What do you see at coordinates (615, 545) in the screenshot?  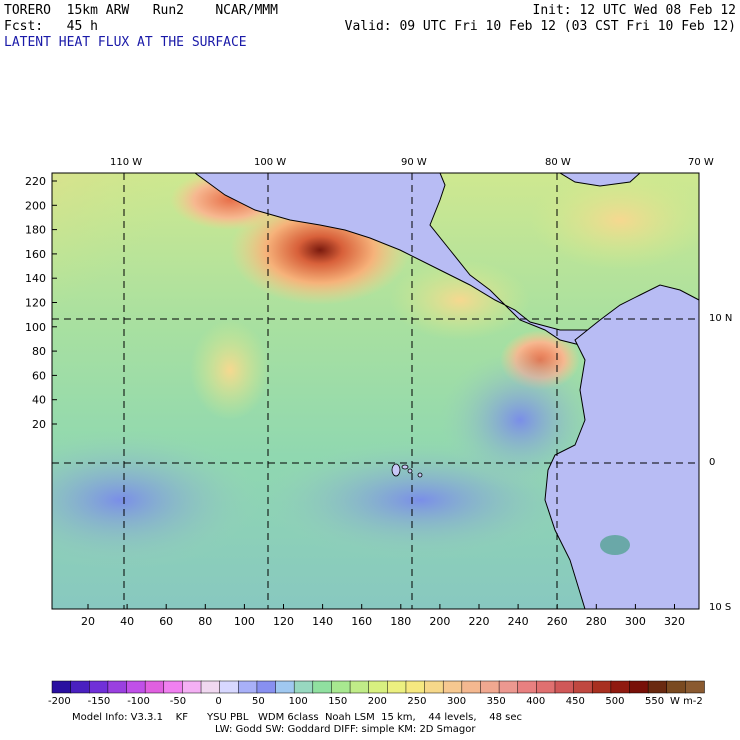 I see `lake-shape` at bounding box center [615, 545].